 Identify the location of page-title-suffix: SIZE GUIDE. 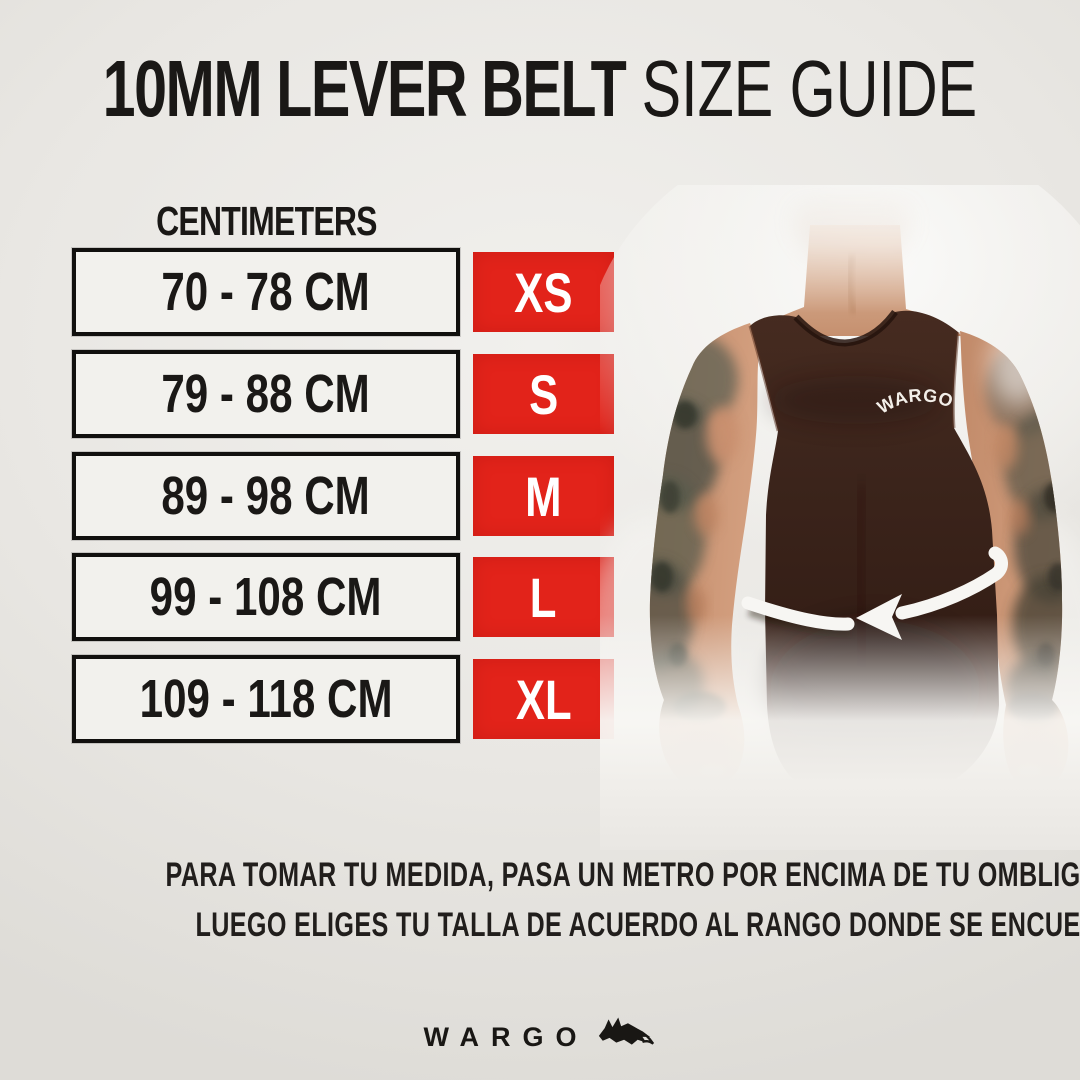
(809, 88).